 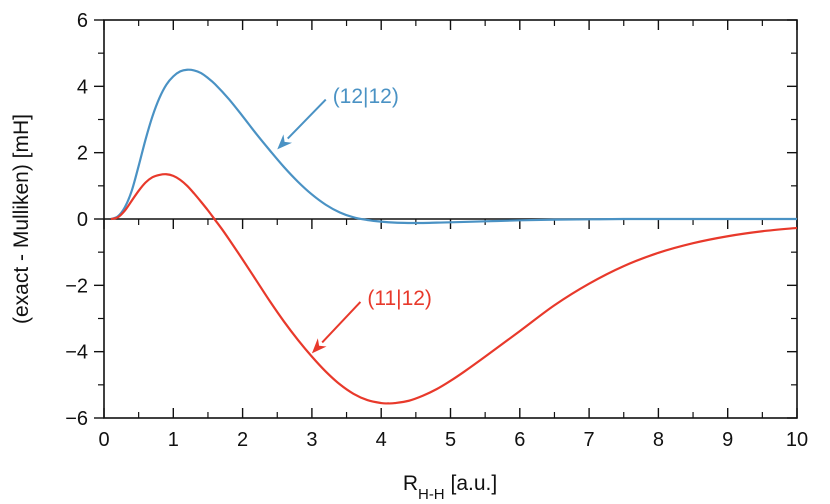 I want to click on x-tick-label: 6, so click(x=519, y=440).